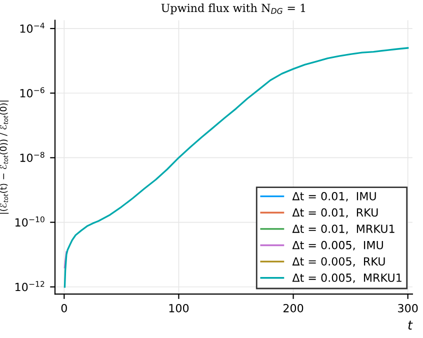 Image resolution: width=423 pixels, height=338 pixels. I want to click on y-tick-label: 10$^{−8}$, so click(32, 157).